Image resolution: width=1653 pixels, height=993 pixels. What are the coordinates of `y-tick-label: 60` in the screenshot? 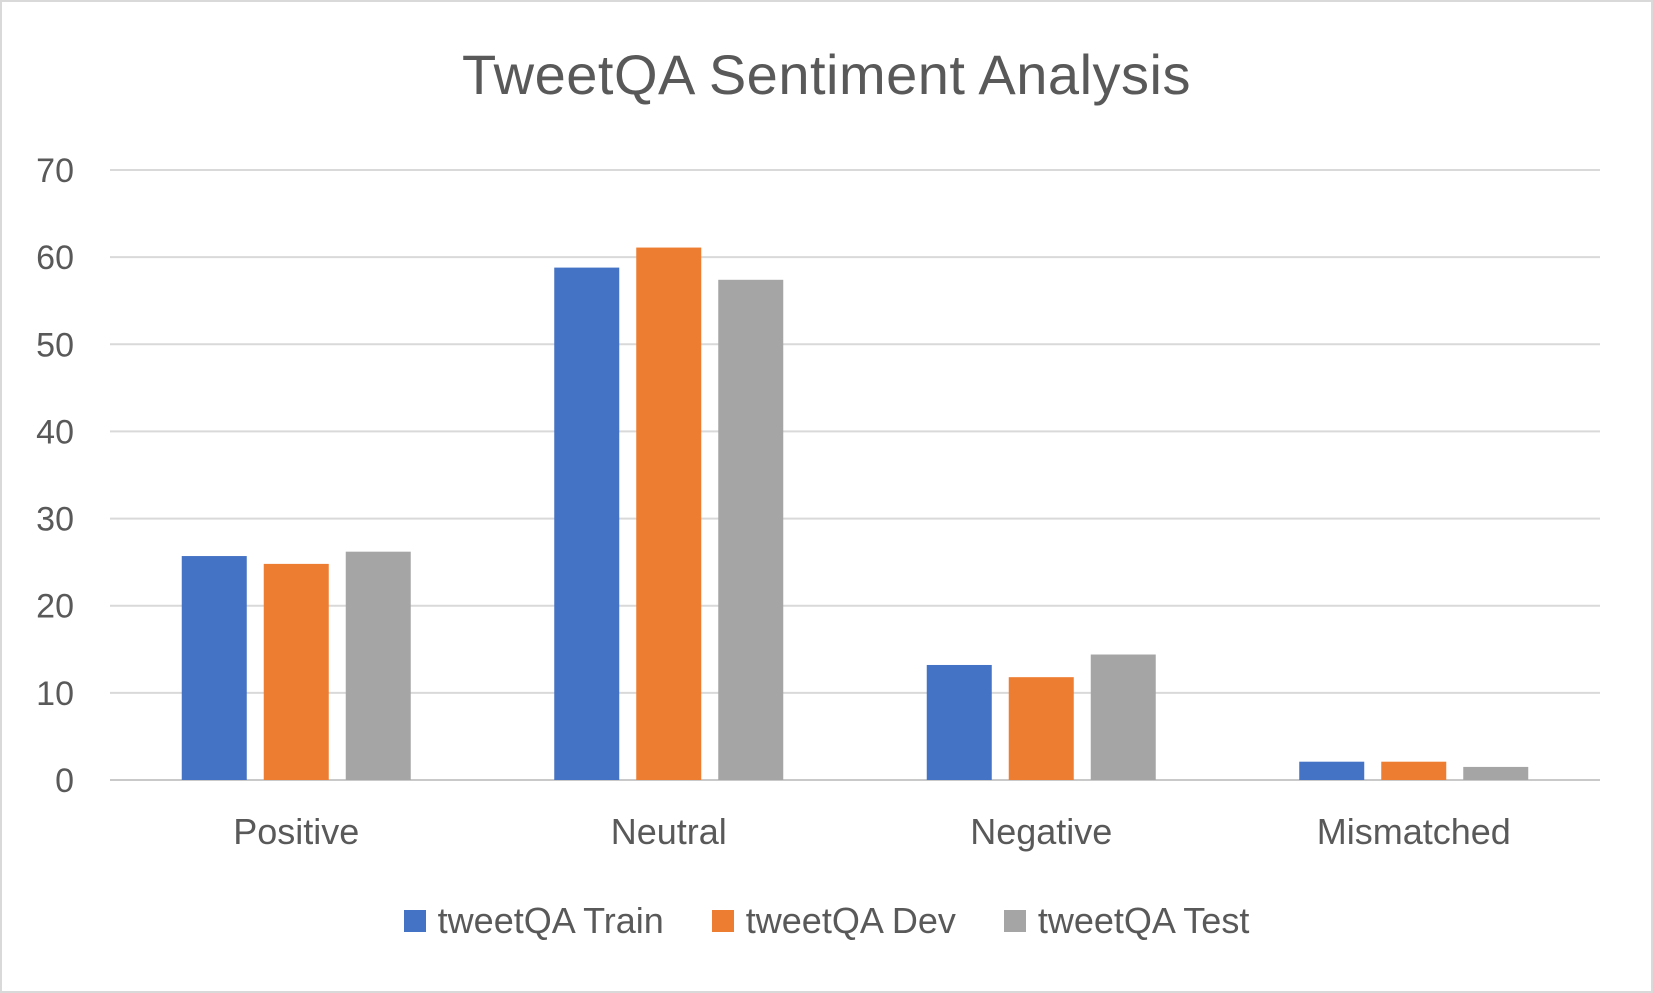 It's located at (55, 258).